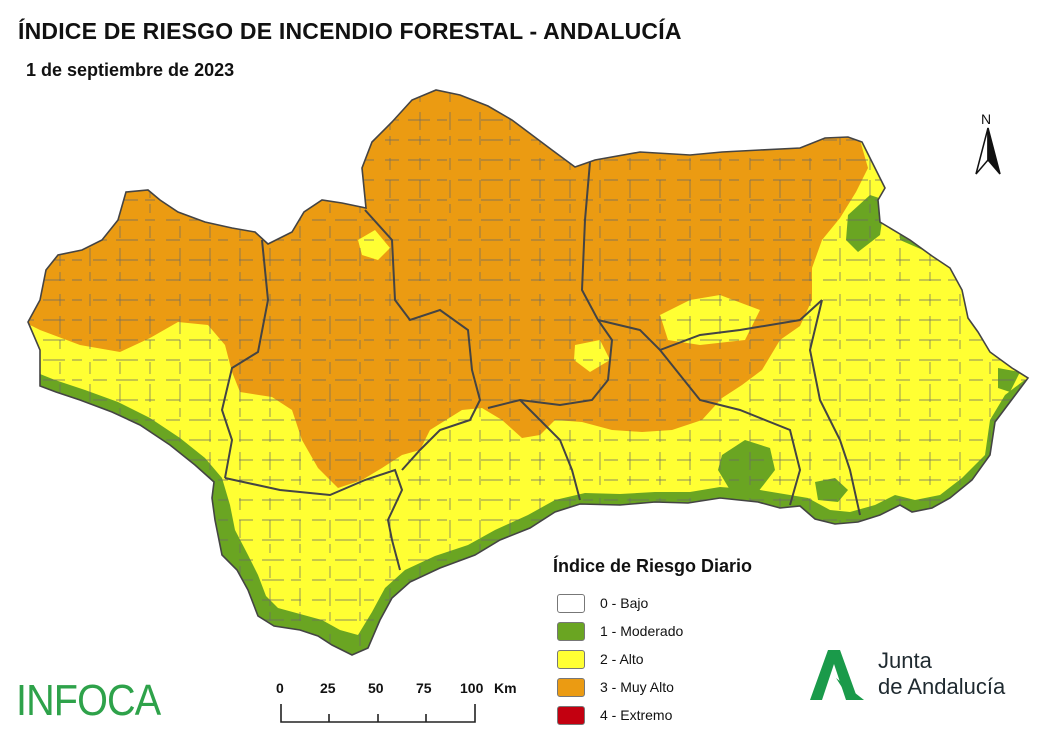 The height and width of the screenshot is (744, 1050). What do you see at coordinates (505, 688) in the screenshot?
I see `scale-unit: Km` at bounding box center [505, 688].